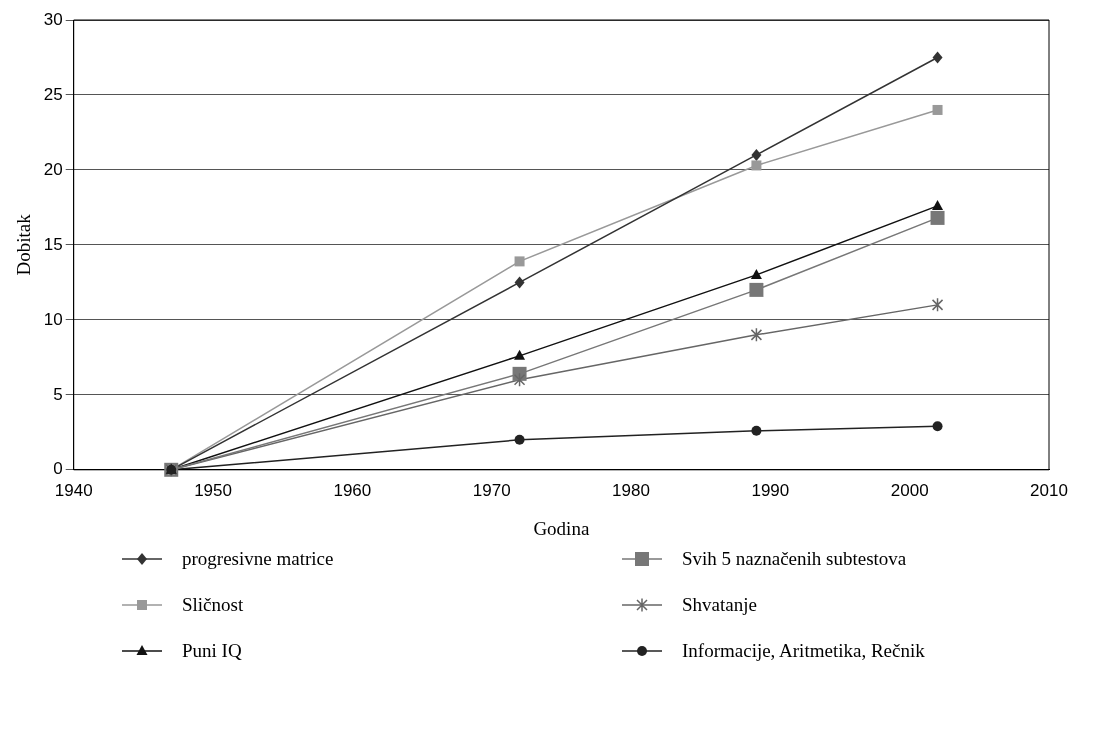 This screenshot has height=745, width=1099. I want to click on x-tick-label: 2000, so click(909, 490).